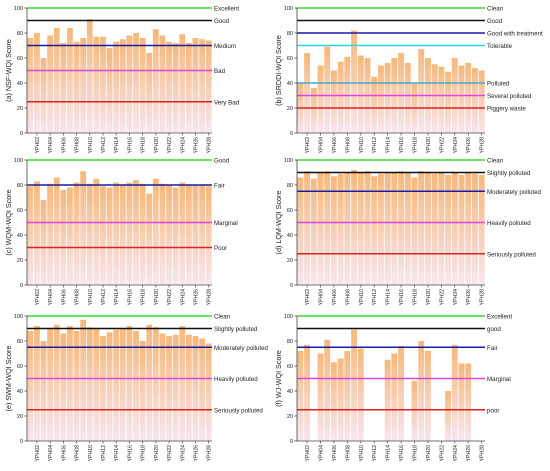 Image resolution: width=550 pixels, height=471 pixels. Describe the element at coordinates (225, 46) in the screenshot. I see `threshold-label: Medium` at that location.